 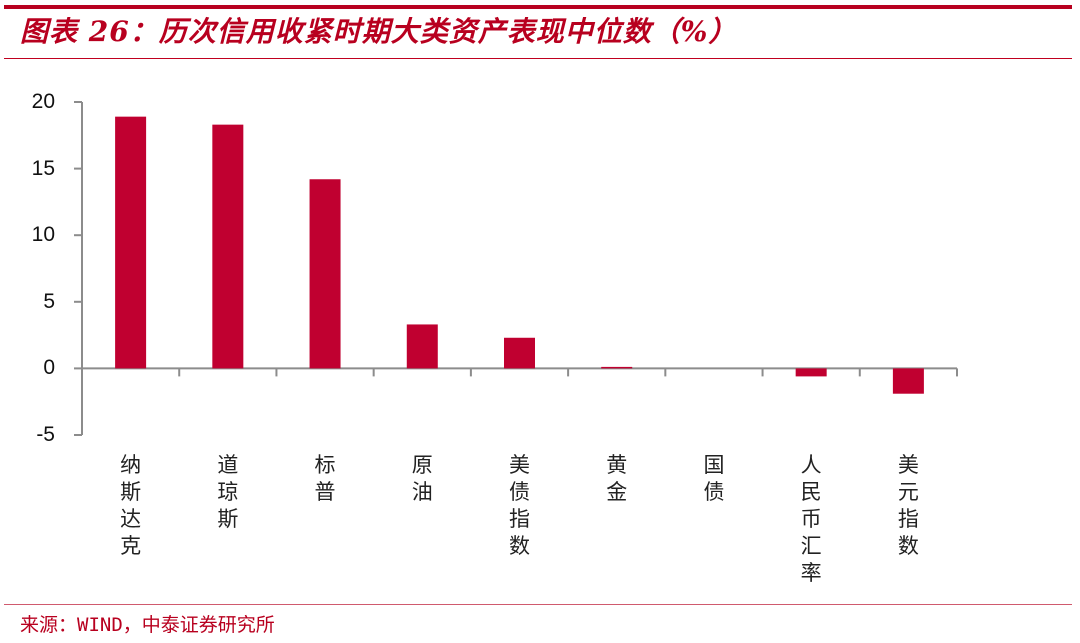 What do you see at coordinates (538, 58) in the screenshot?
I see `title-divider` at bounding box center [538, 58].